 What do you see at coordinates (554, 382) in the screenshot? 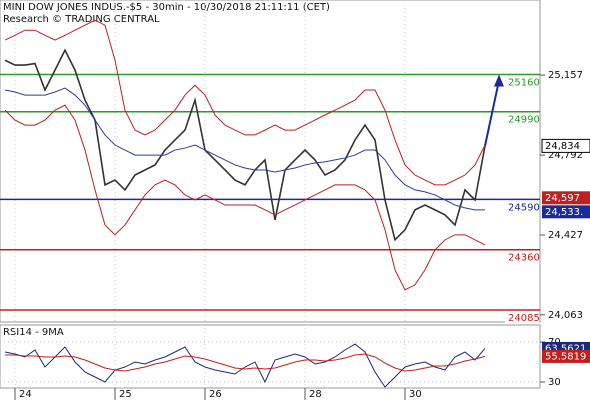
I see `y-tick-label: 30` at bounding box center [554, 382].